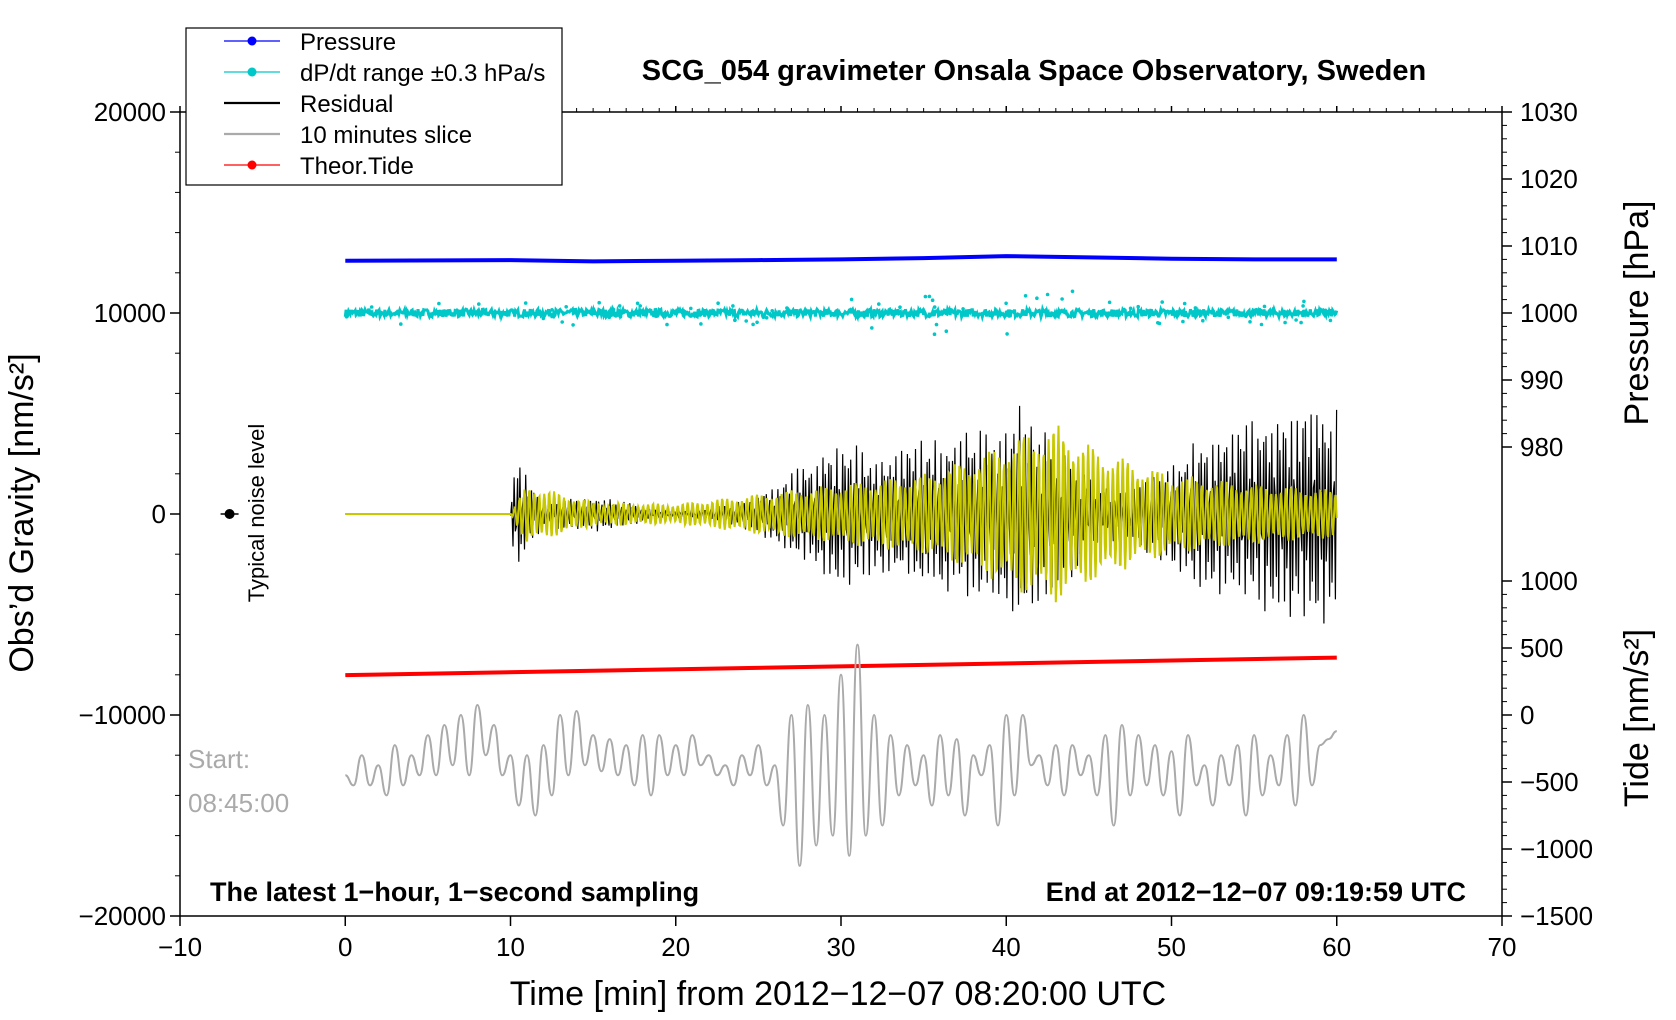 The height and width of the screenshot is (1020, 1676). What do you see at coordinates (1549, 246) in the screenshot?
I see `pressure-tick-label: 1010` at bounding box center [1549, 246].